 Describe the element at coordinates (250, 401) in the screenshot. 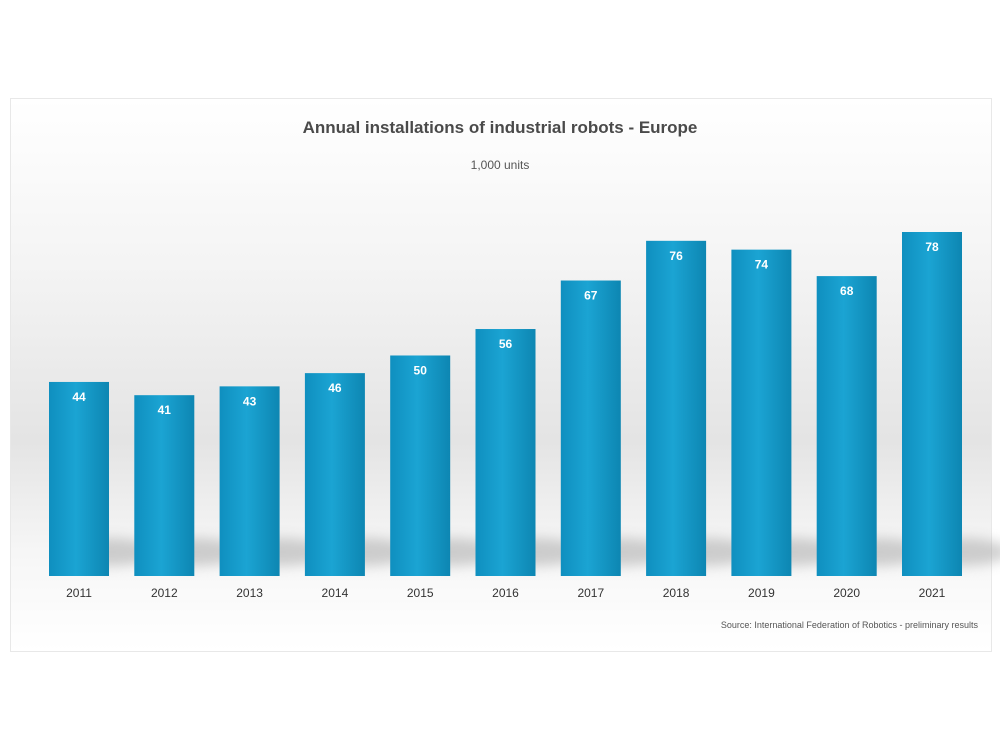

I see `data-label-2013: 43` at that location.